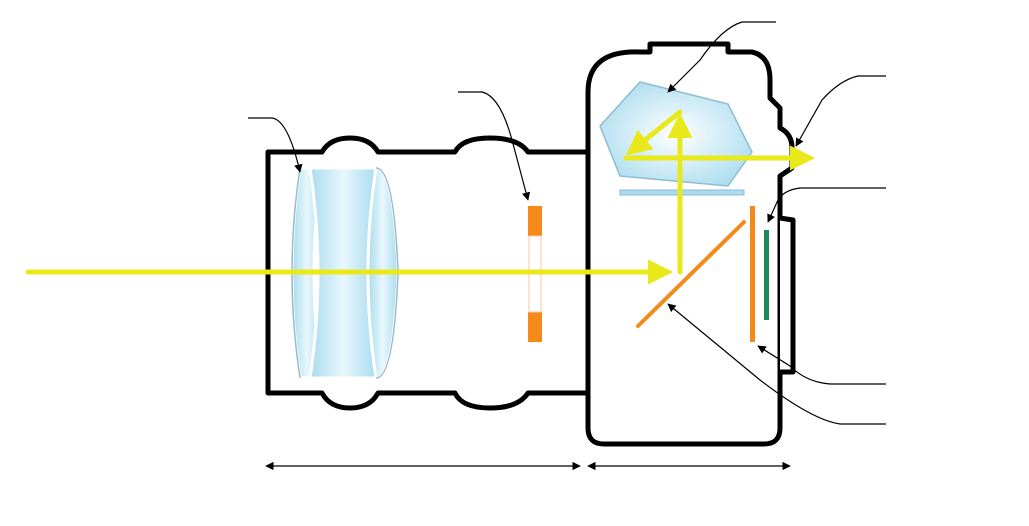 The height and width of the screenshot is (526, 1029). Describe the element at coordinates (821, 365) in the screenshot. I see `leader-shutter` at that location.